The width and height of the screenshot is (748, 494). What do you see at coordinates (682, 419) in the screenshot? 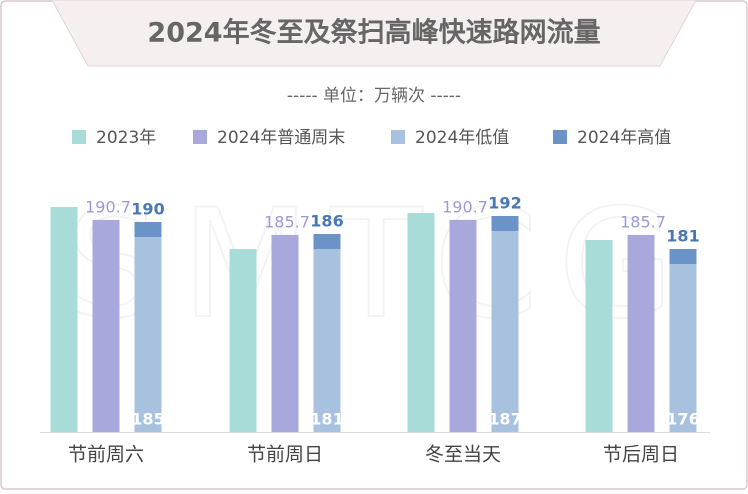
I see `value-label: 176` at bounding box center [682, 419].